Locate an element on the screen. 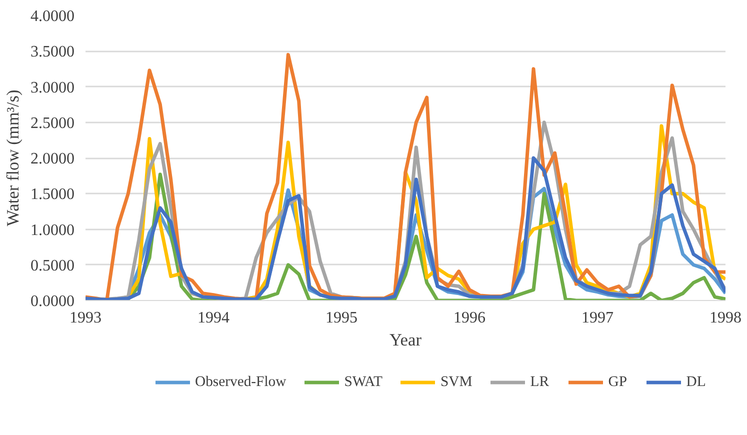 The width and height of the screenshot is (747, 435). x-tick-label: 1998 is located at coordinates (726, 318).